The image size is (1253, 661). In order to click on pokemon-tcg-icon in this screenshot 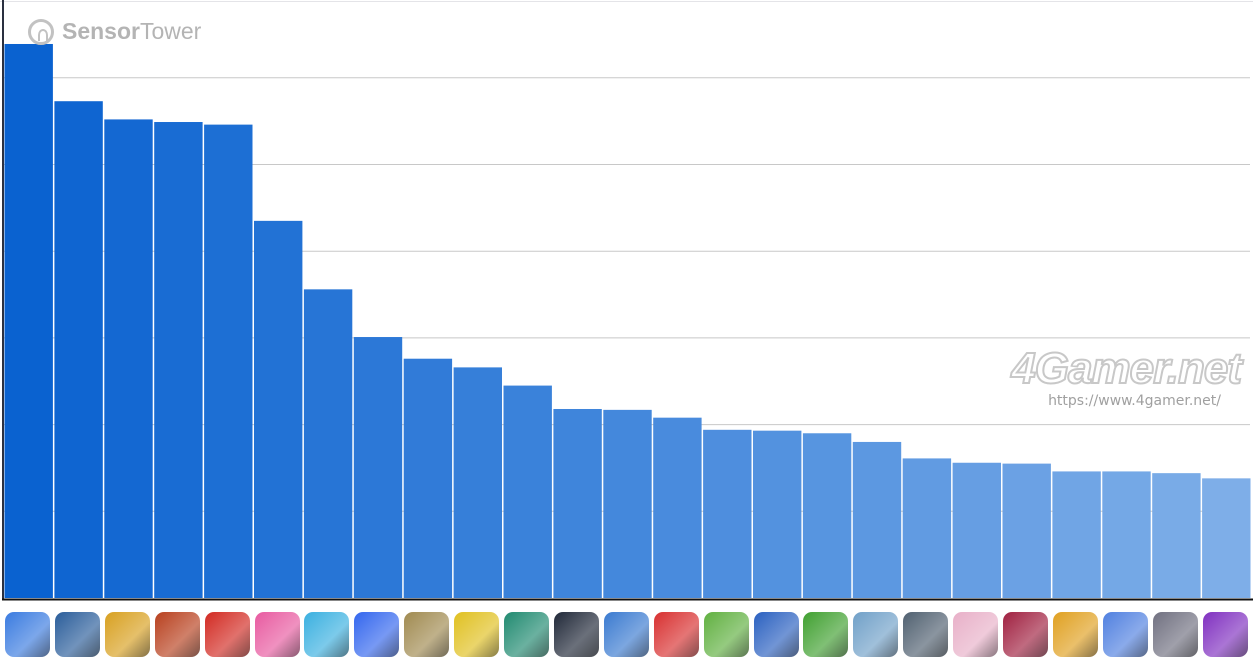, I will do `click(477, 634)`.